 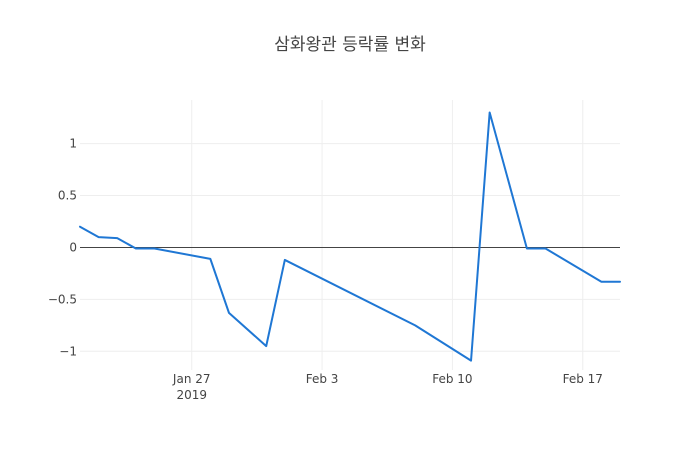 What do you see at coordinates (191, 395) in the screenshot?
I see `x-tick-sublabel: 2019` at bounding box center [191, 395].